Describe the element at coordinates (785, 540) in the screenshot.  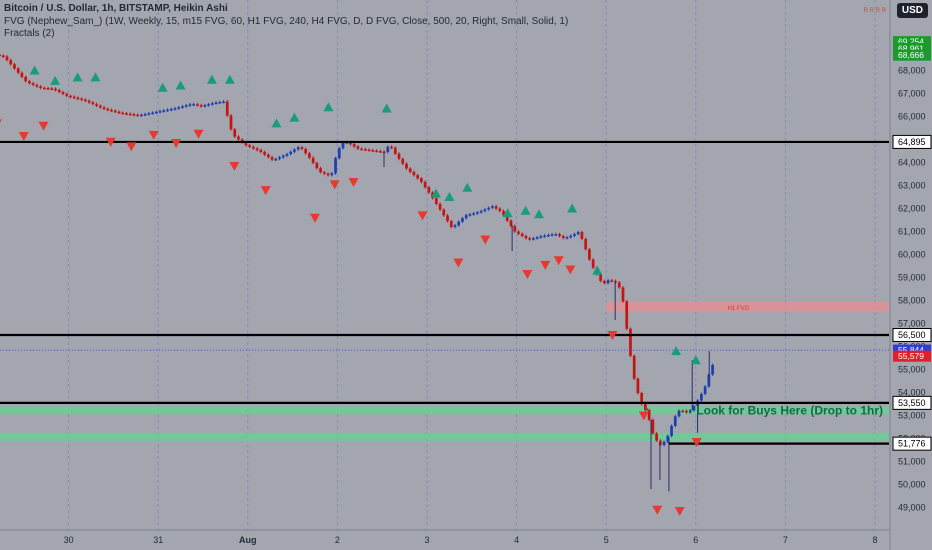
I see `time-tick-label: 7` at that location.